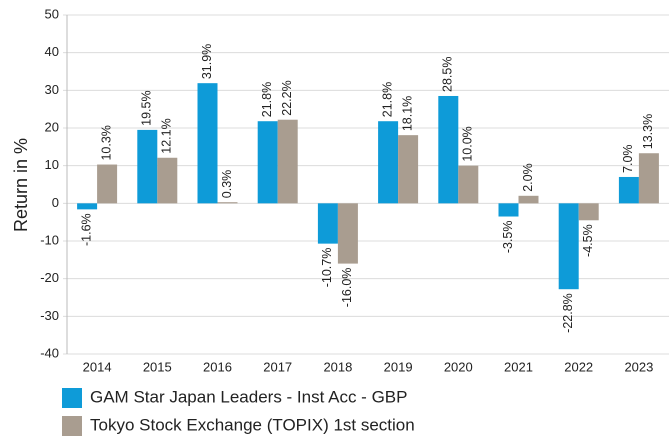  Describe the element at coordinates (407, 113) in the screenshot. I see `value-label: 18.1%` at that location.